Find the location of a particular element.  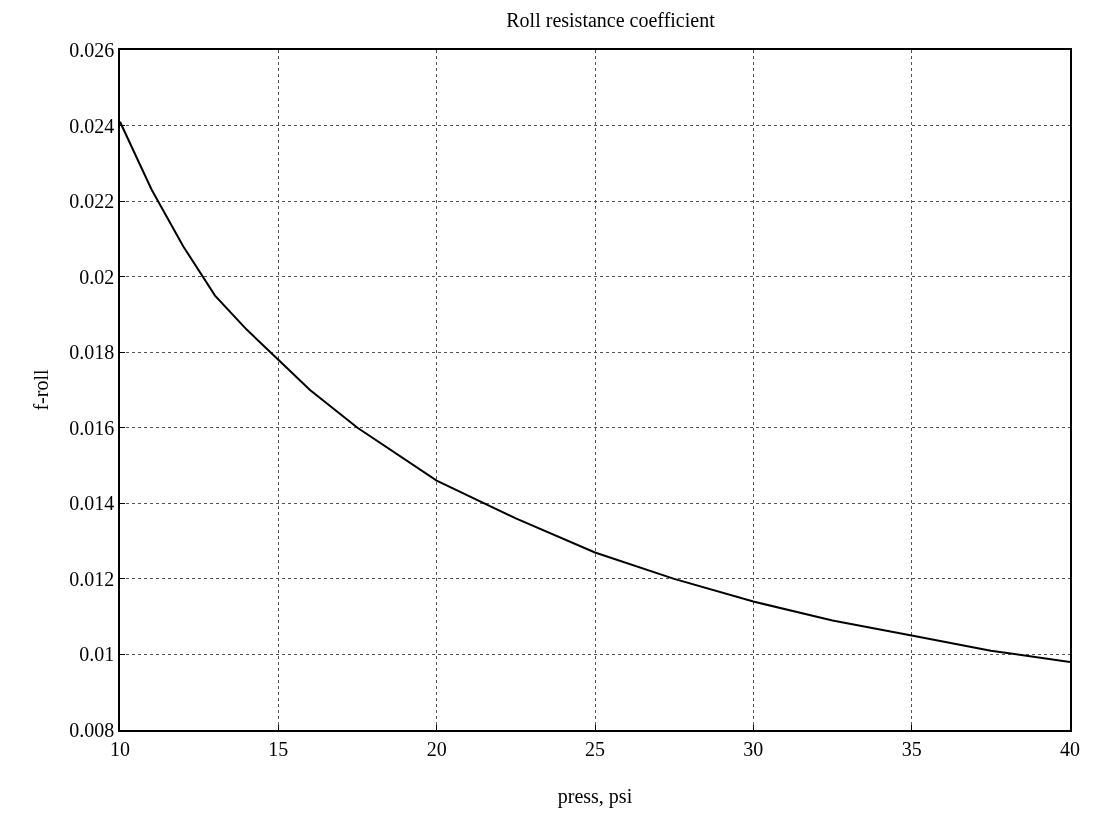

x-tick-label: 35 is located at coordinates (911, 748).